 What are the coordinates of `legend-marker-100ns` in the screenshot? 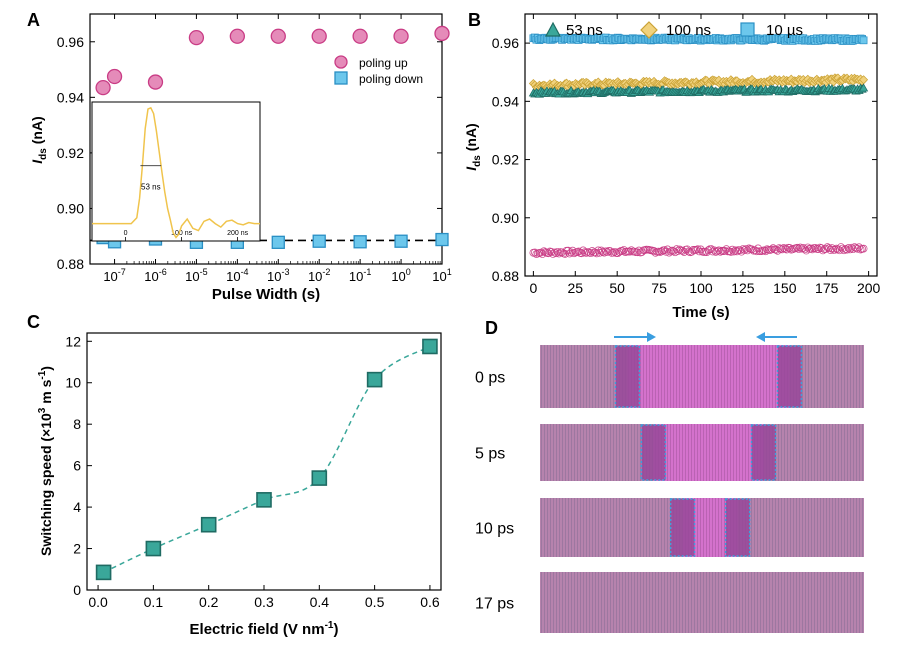 It's located at (649, 30).